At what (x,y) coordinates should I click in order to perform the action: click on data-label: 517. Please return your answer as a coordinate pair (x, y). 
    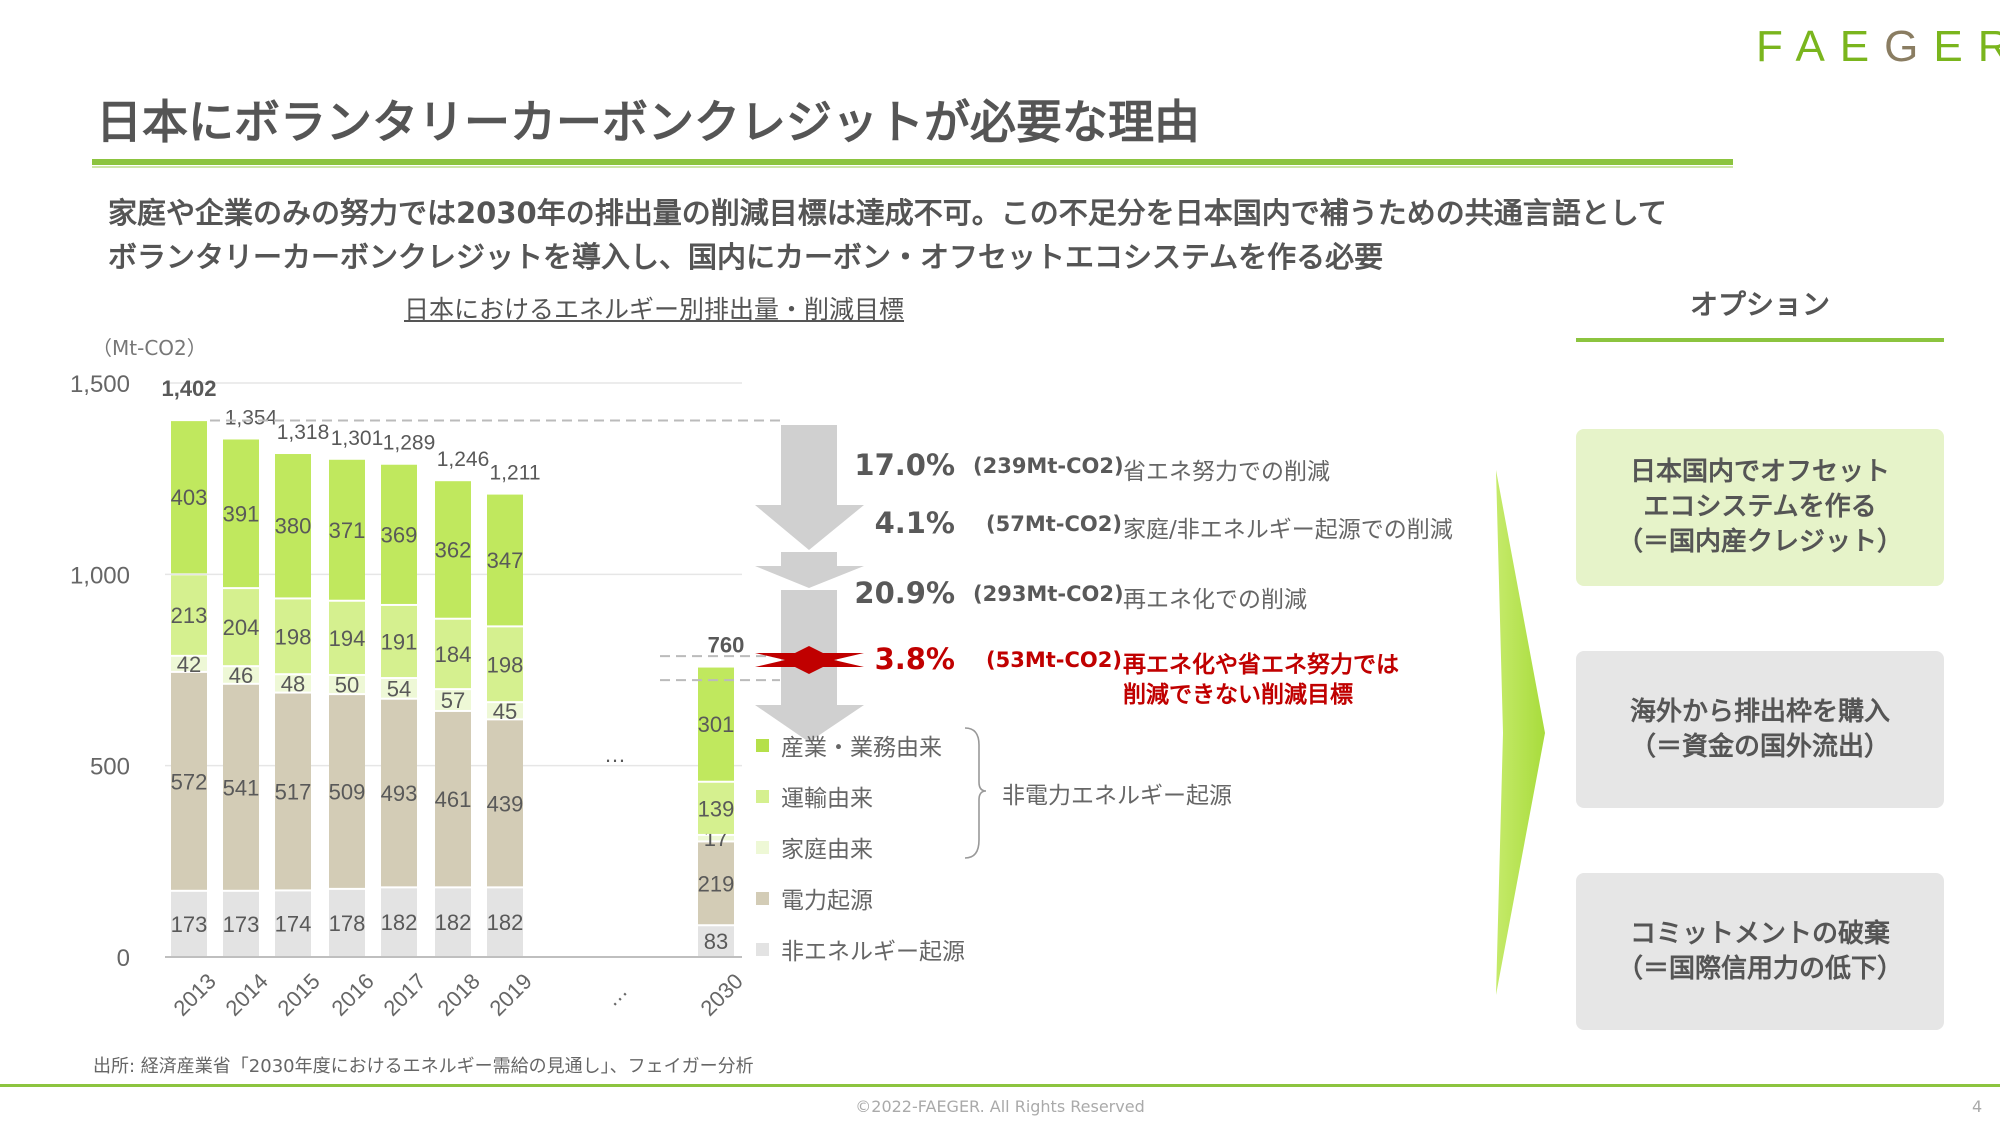
    Looking at the image, I should click on (293, 791).